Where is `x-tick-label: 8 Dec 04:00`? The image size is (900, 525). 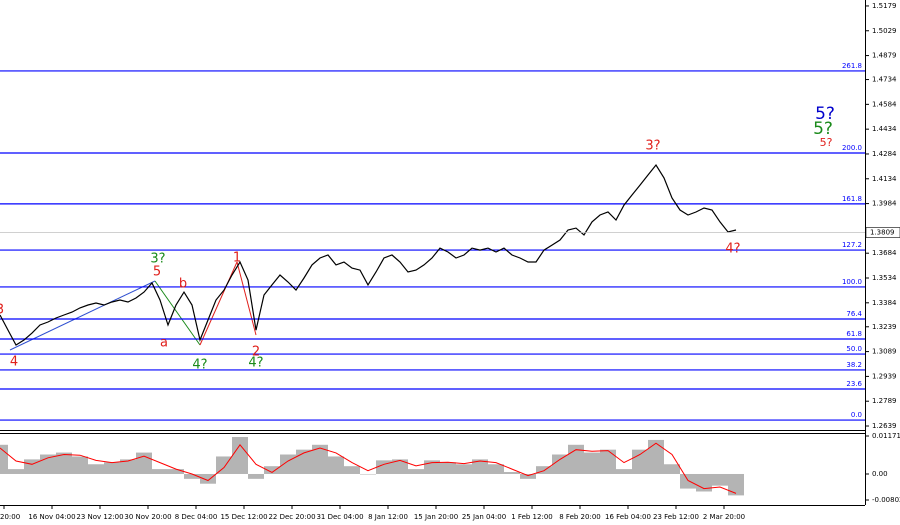
x-tick-label: 8 Dec 04:00 is located at coordinates (196, 517).